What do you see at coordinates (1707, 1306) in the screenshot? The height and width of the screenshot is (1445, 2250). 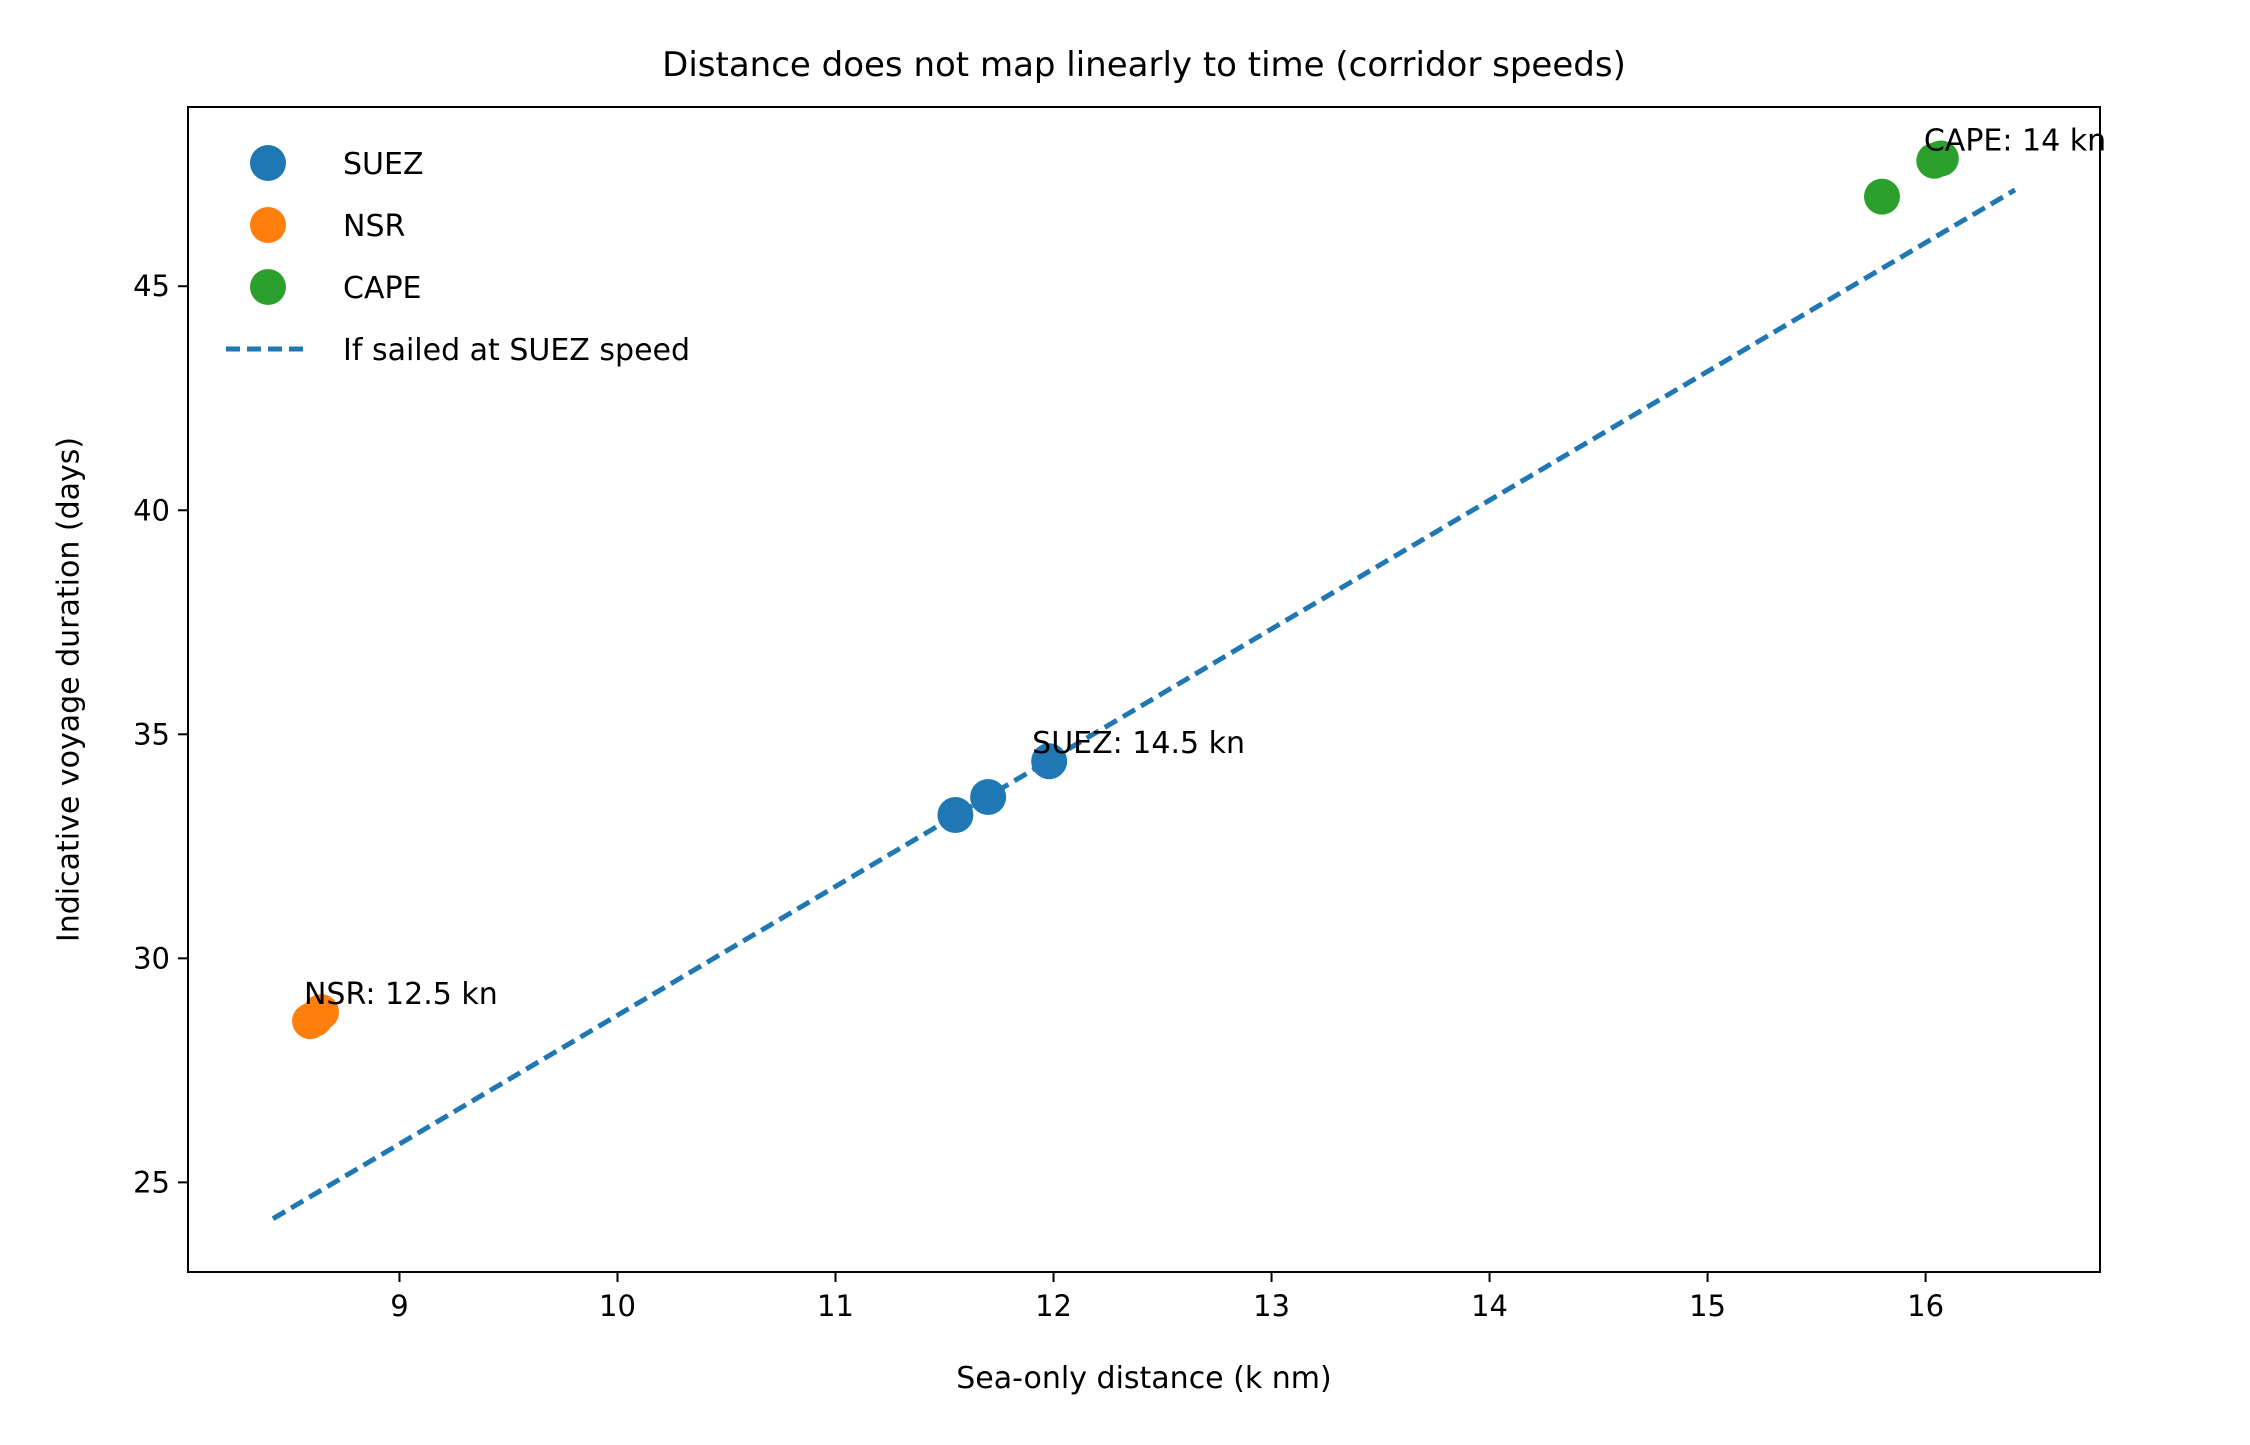 I see `x-tick-label: 15` at bounding box center [1707, 1306].